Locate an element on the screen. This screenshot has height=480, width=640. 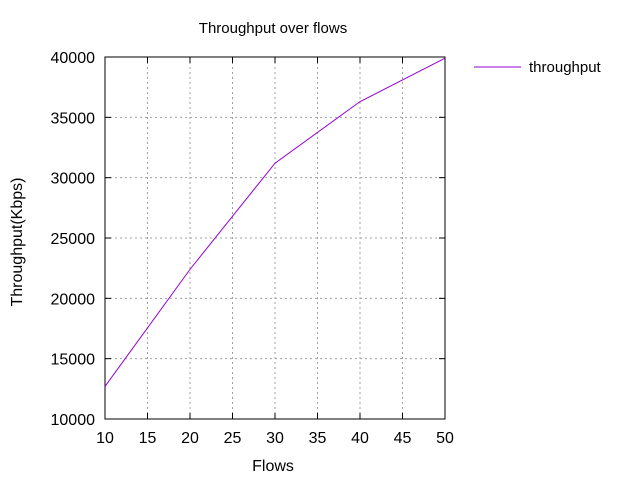
y-tick-label: 15000 is located at coordinates (73, 360).